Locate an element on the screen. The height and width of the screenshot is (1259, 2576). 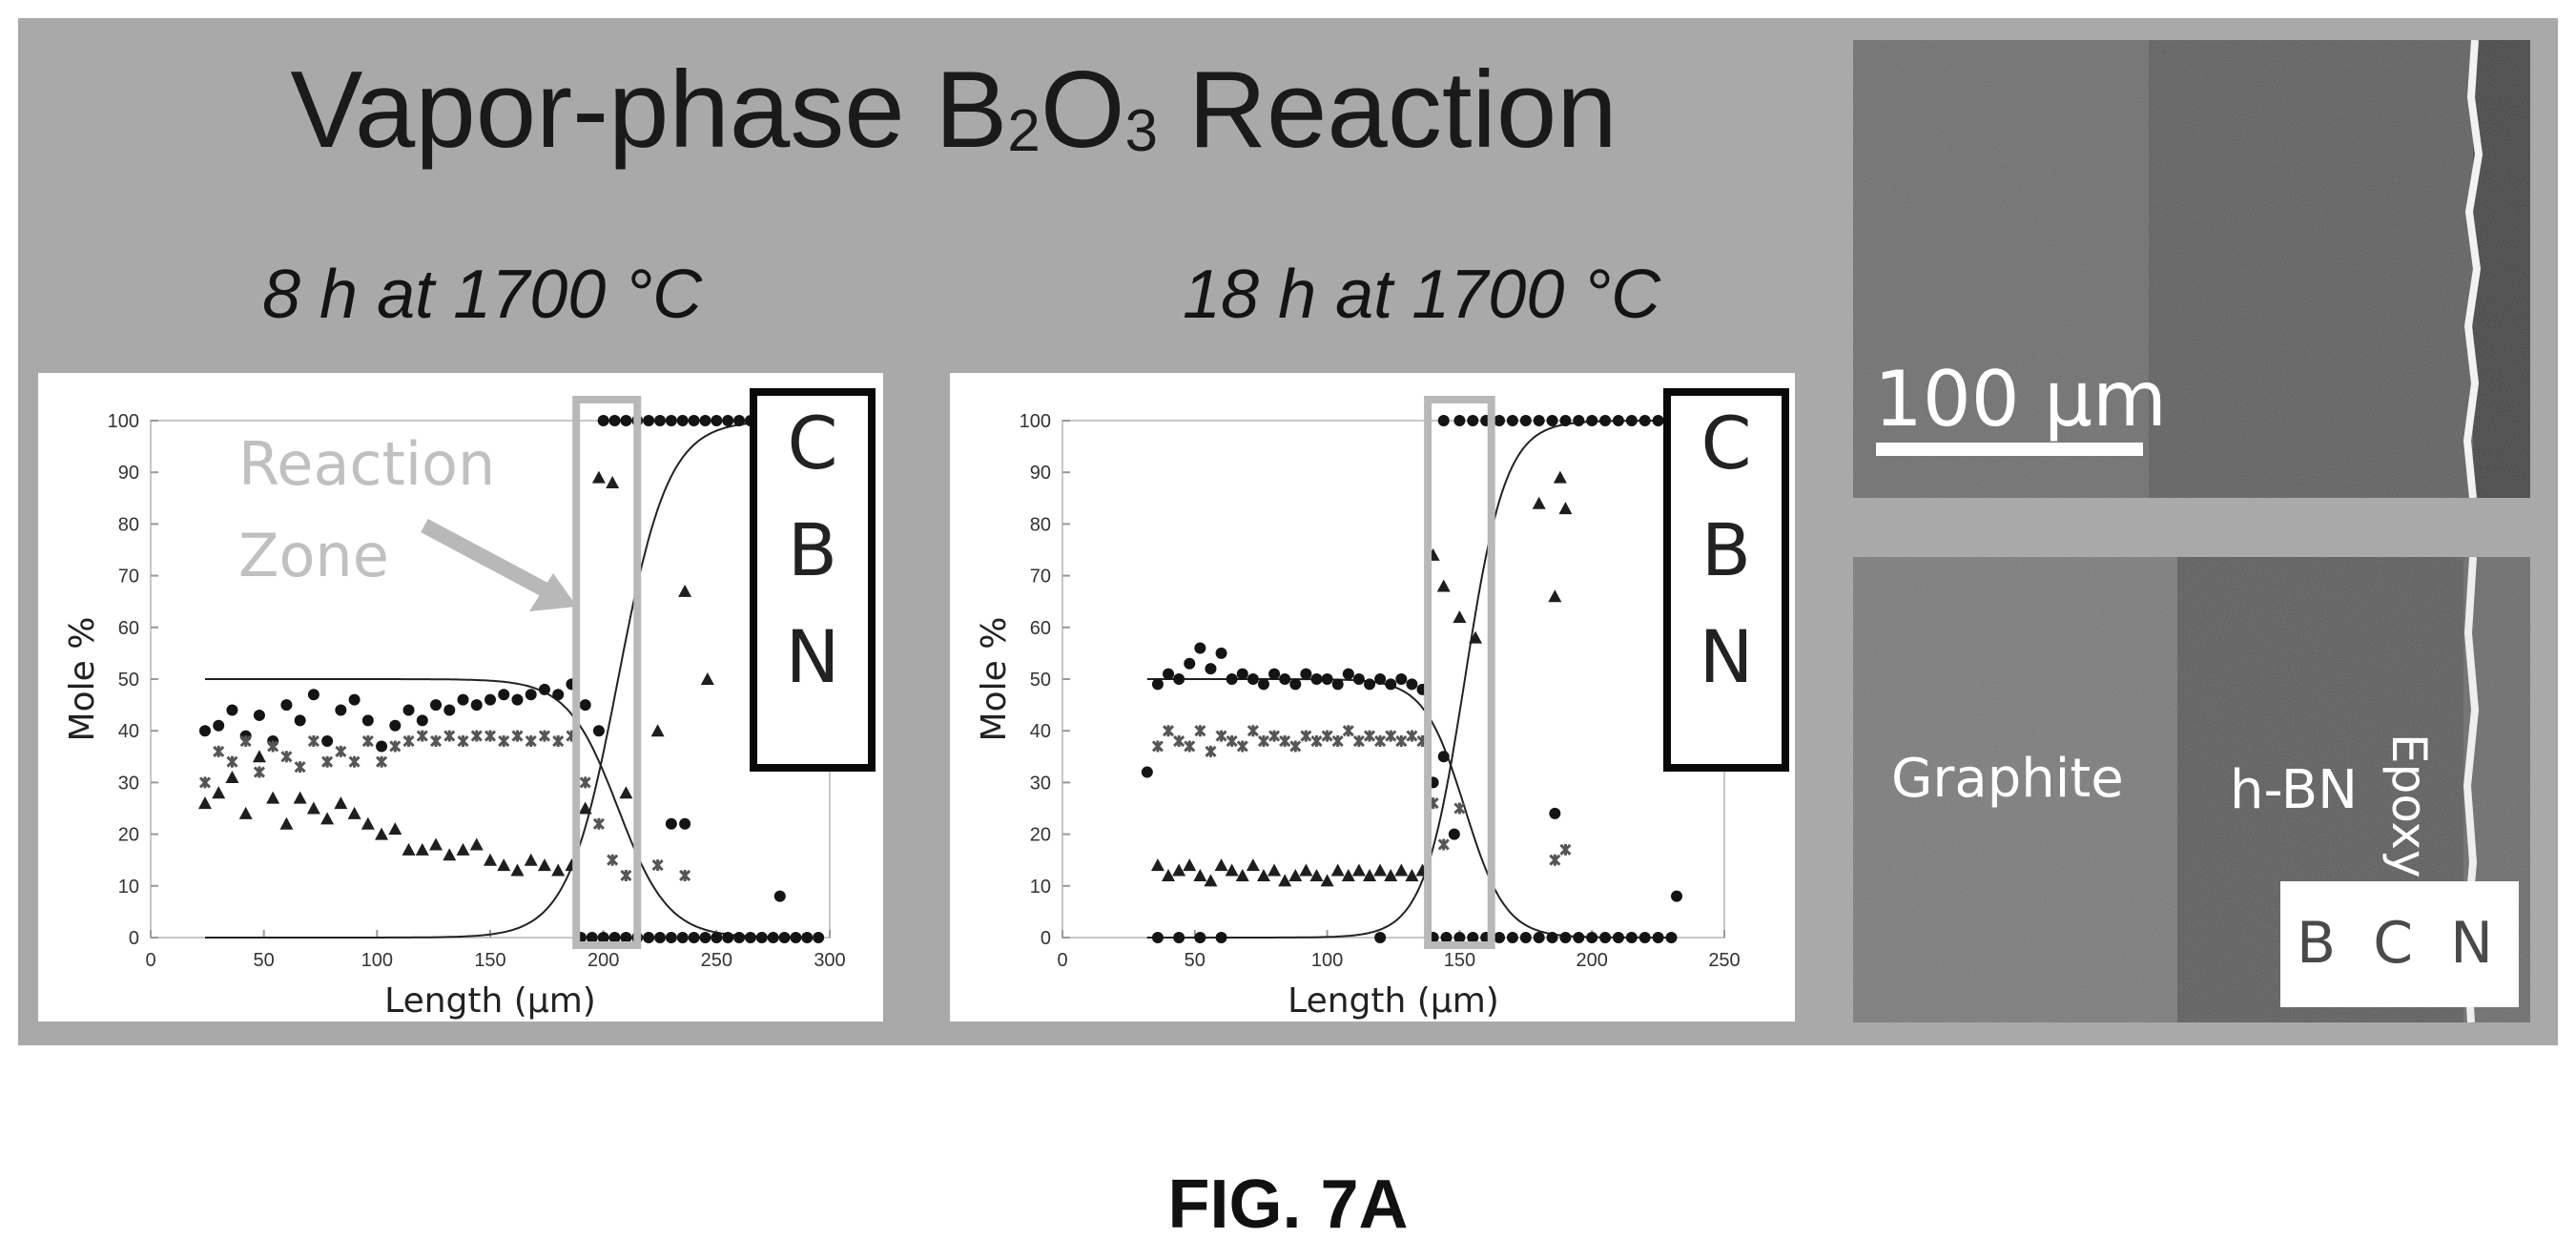
y-tick-label: 70 is located at coordinates (1040, 577).